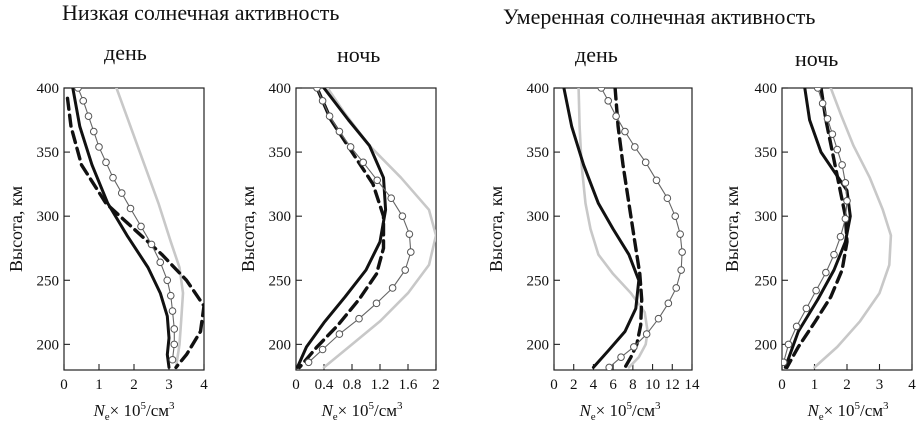  What do you see at coordinates (596, 54) in the screenshot?
I see `panel-title-3: день` at bounding box center [596, 54].